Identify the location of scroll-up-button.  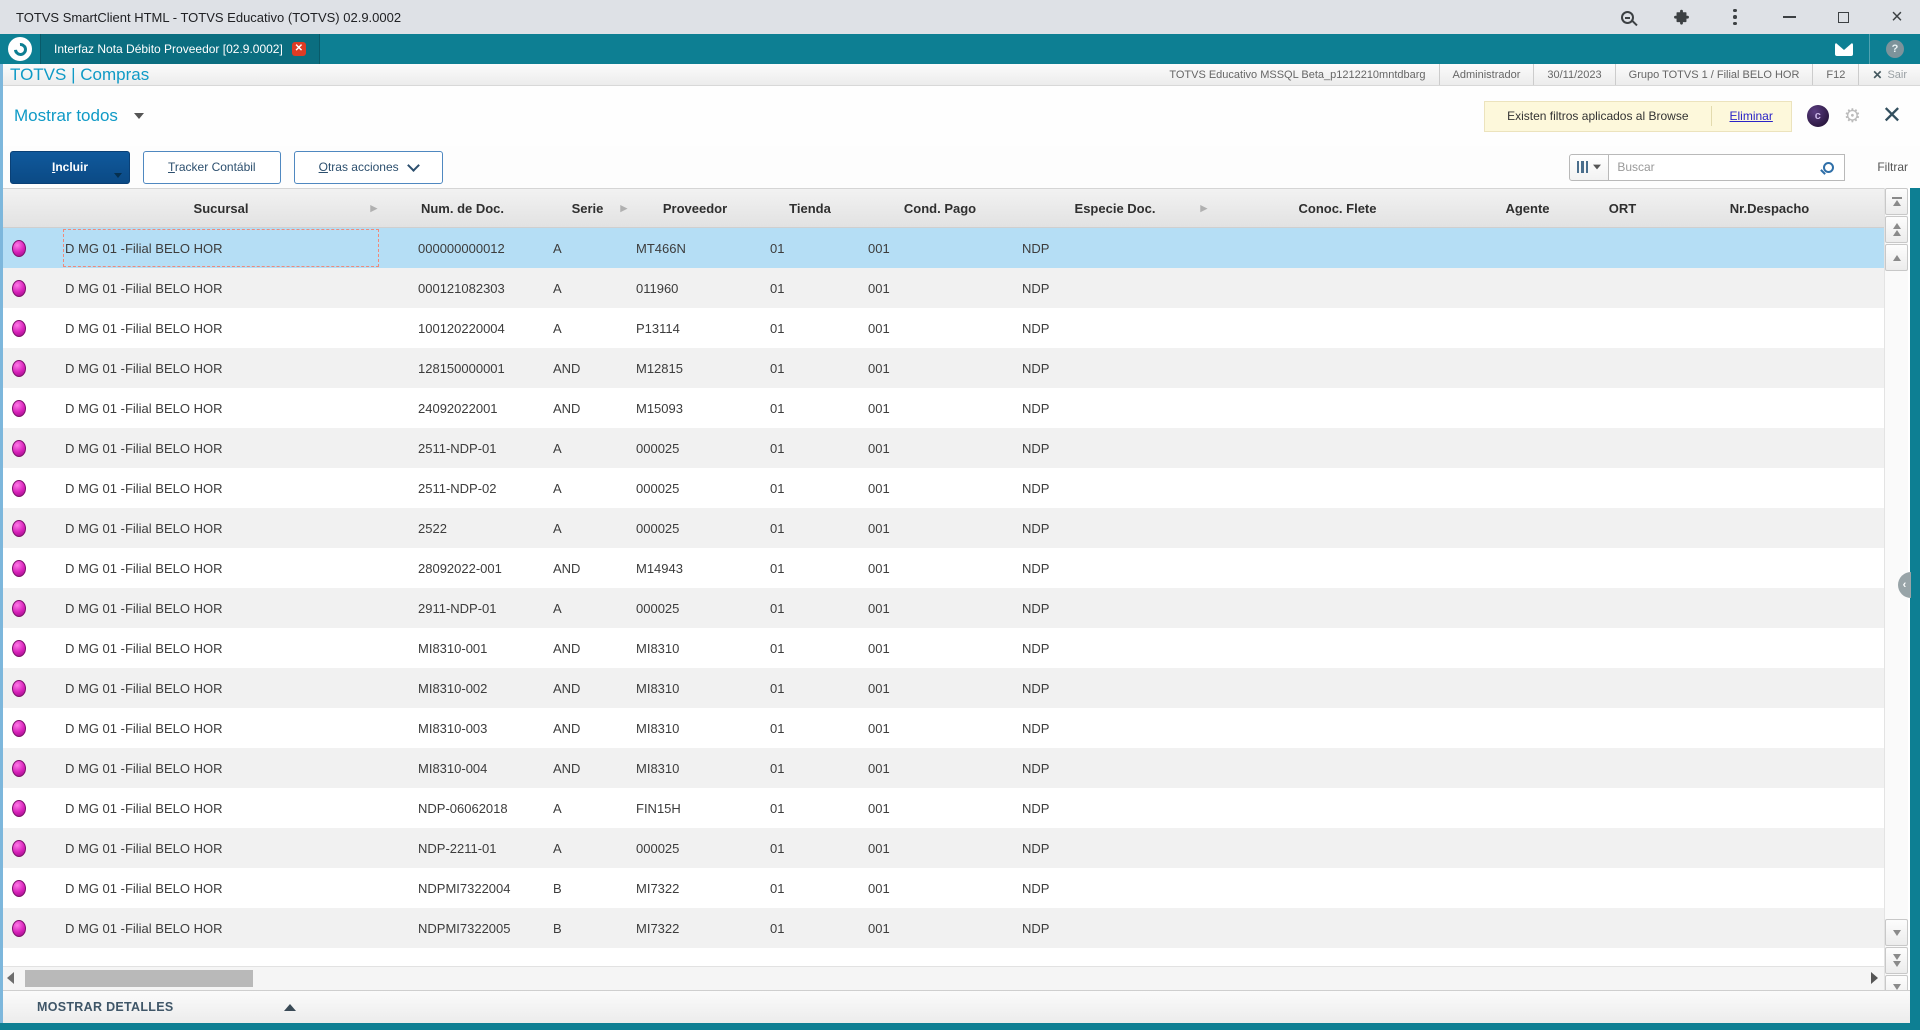
(1896, 257).